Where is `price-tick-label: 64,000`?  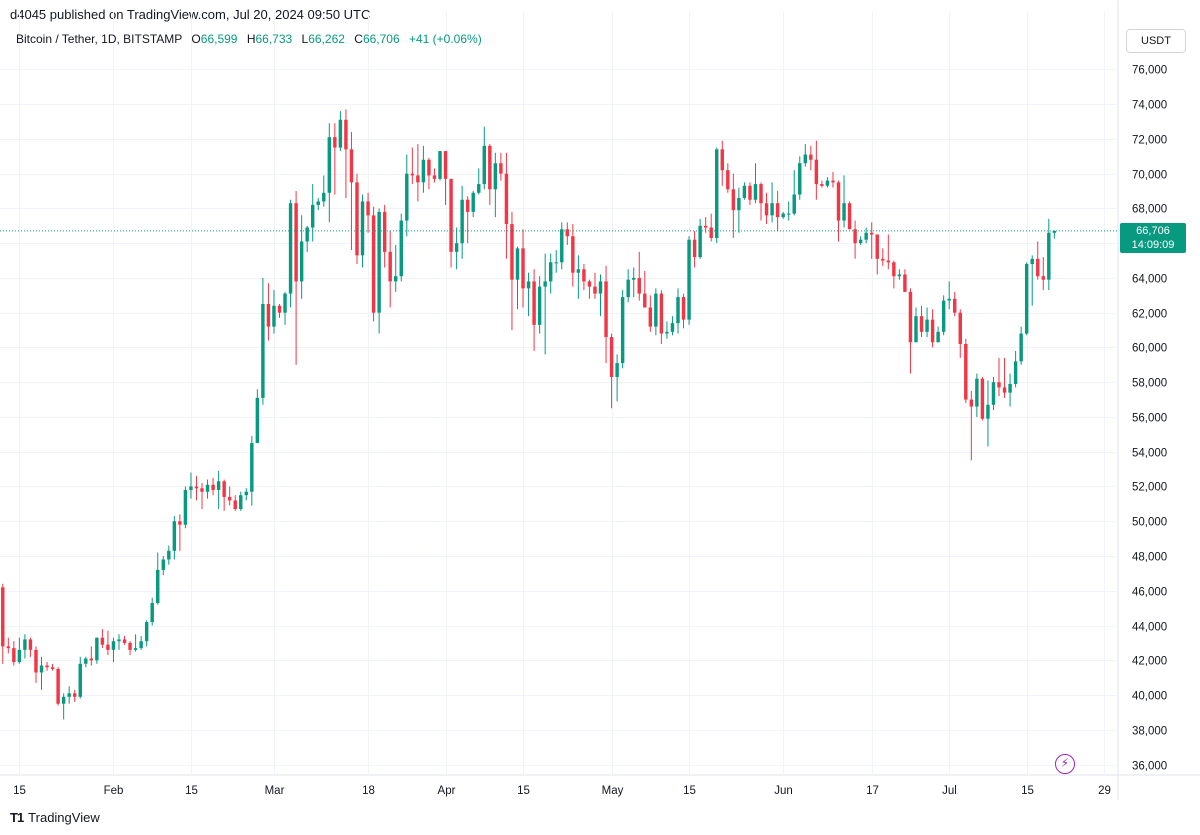
price-tick-label: 64,000 is located at coordinates (1149, 280).